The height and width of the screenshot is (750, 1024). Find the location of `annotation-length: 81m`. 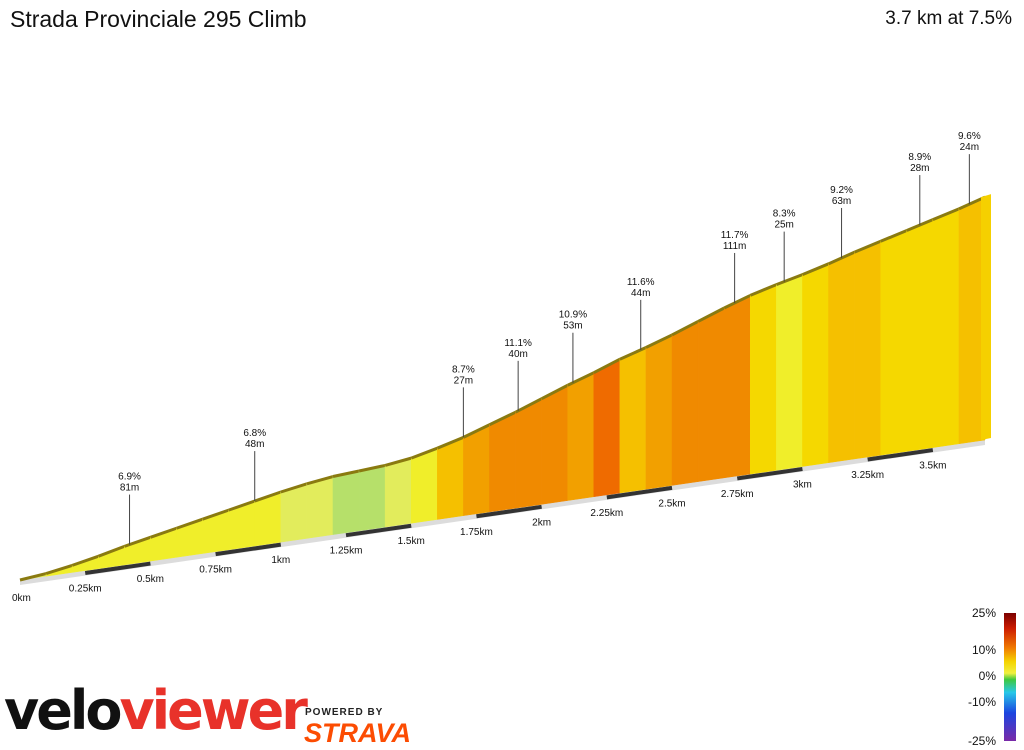

annotation-length: 81m is located at coordinates (129, 488).